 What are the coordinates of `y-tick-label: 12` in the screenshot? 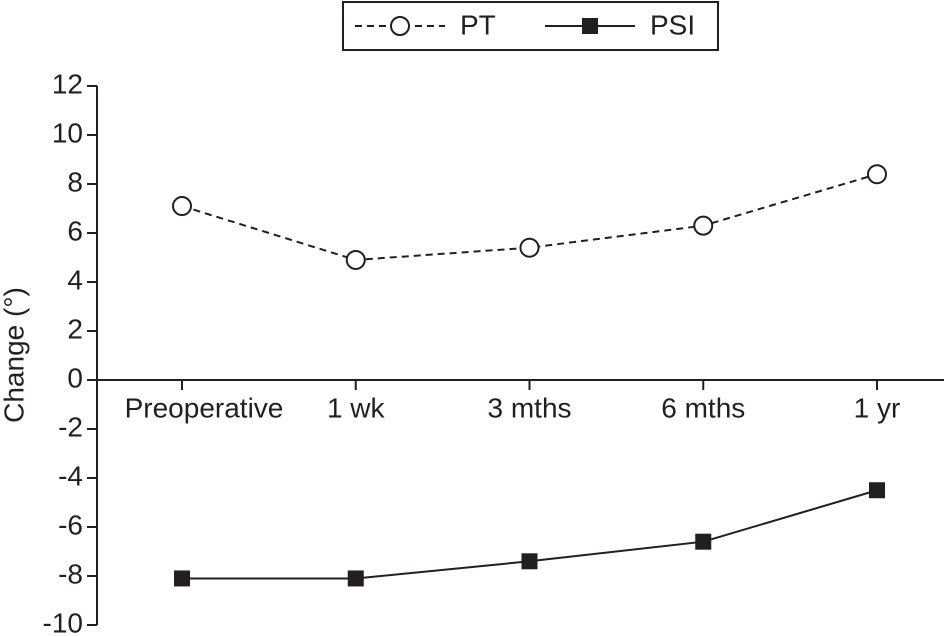 It's located at (67, 83).